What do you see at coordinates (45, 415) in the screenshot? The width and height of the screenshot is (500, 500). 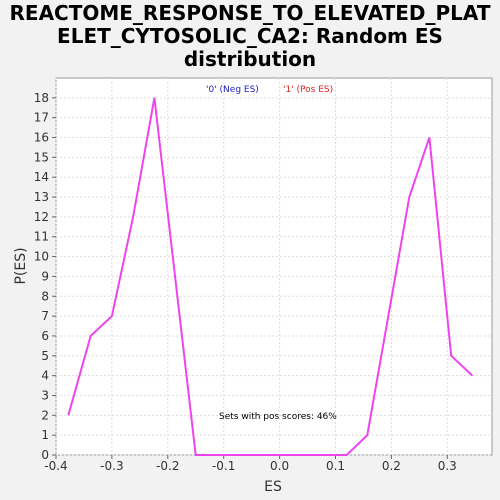 I see `y-tick-label: 2` at bounding box center [45, 415].